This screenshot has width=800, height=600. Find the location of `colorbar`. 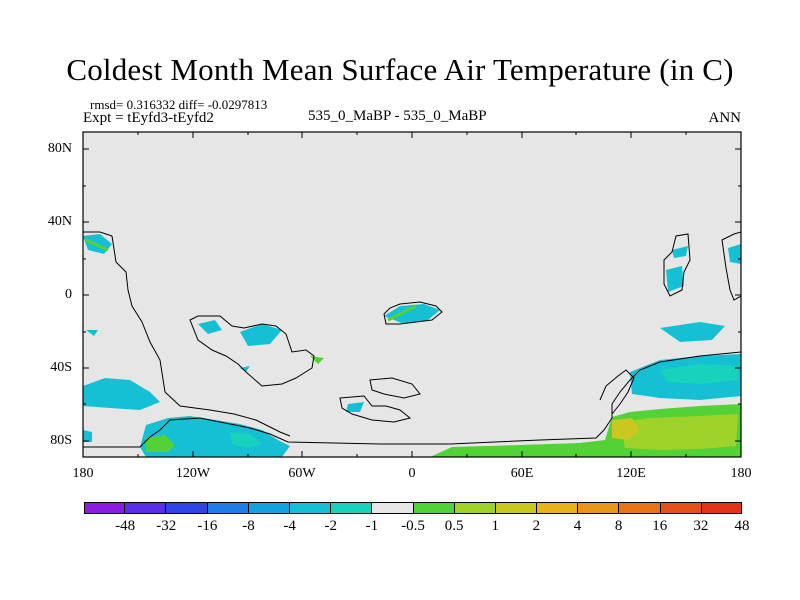

colorbar is located at coordinates (413, 508).